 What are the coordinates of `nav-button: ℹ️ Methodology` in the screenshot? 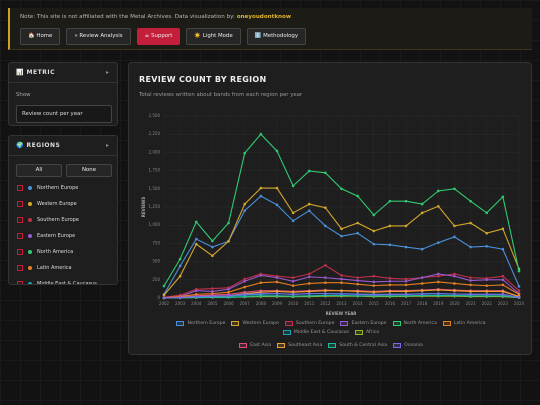 It's located at (276, 36).